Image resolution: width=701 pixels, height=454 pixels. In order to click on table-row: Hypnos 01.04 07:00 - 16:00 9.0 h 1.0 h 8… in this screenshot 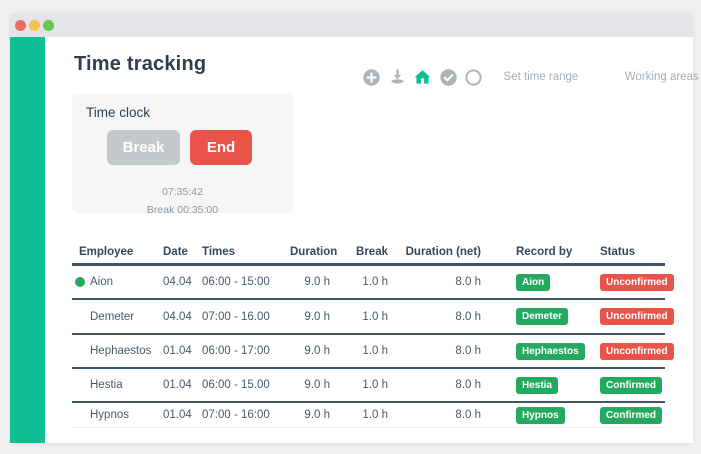, I will do `click(368, 415)`.